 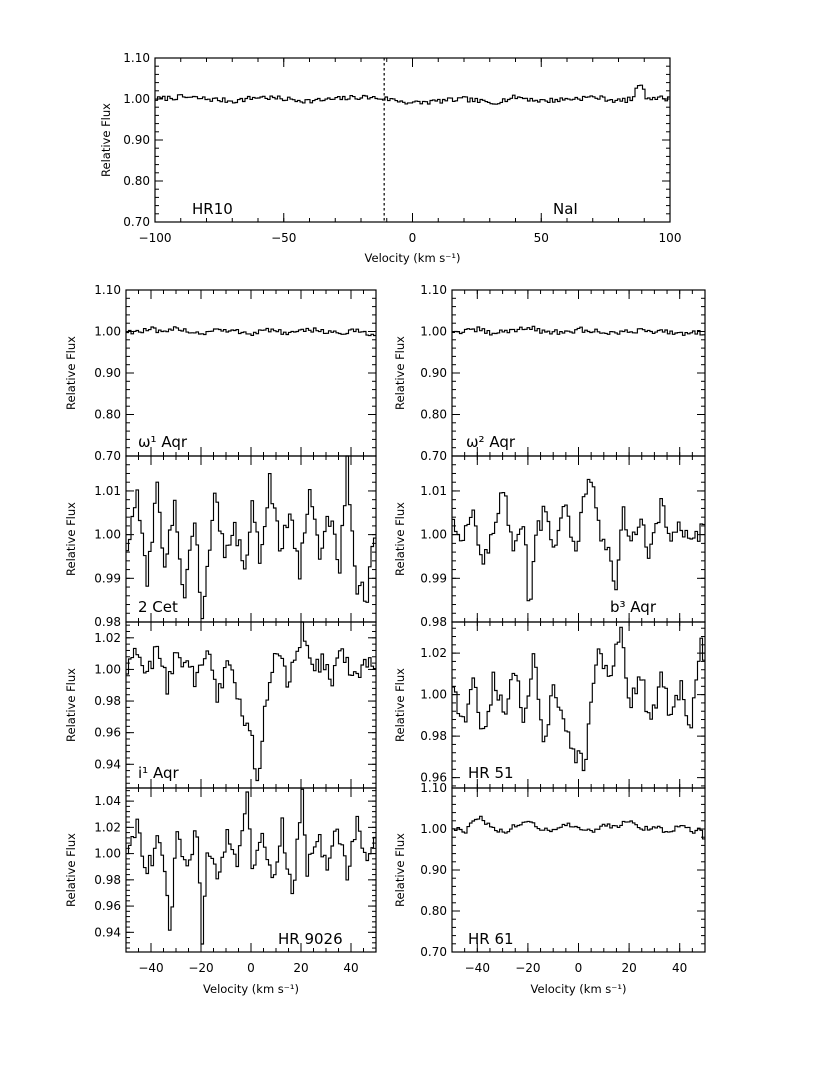 I want to click on panel-label: HR 51, so click(x=491, y=773).